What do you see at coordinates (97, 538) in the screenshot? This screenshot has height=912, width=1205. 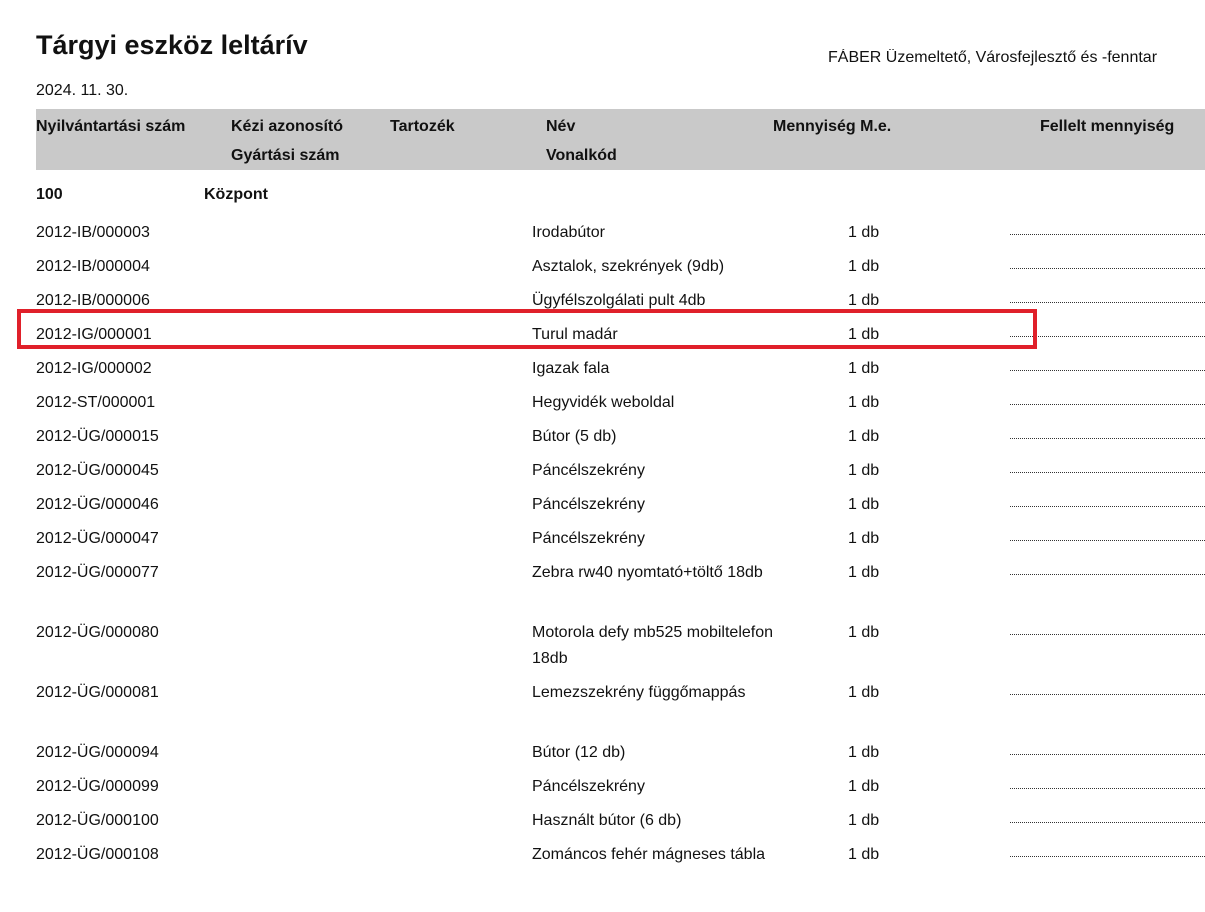 I see `row-id: 2012-ÜG/000047` at bounding box center [97, 538].